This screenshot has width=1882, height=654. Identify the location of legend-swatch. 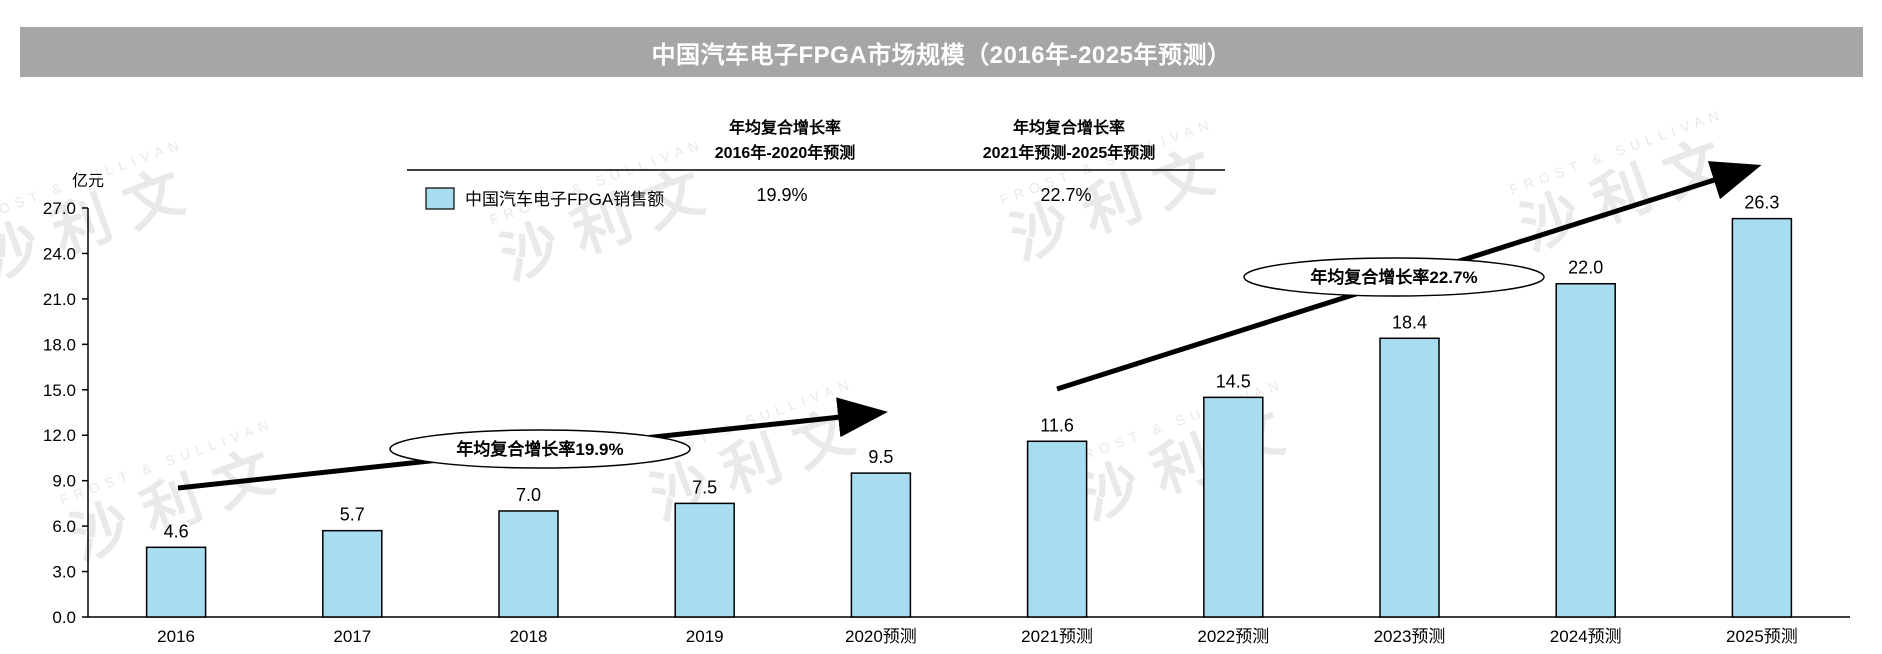
(440, 198).